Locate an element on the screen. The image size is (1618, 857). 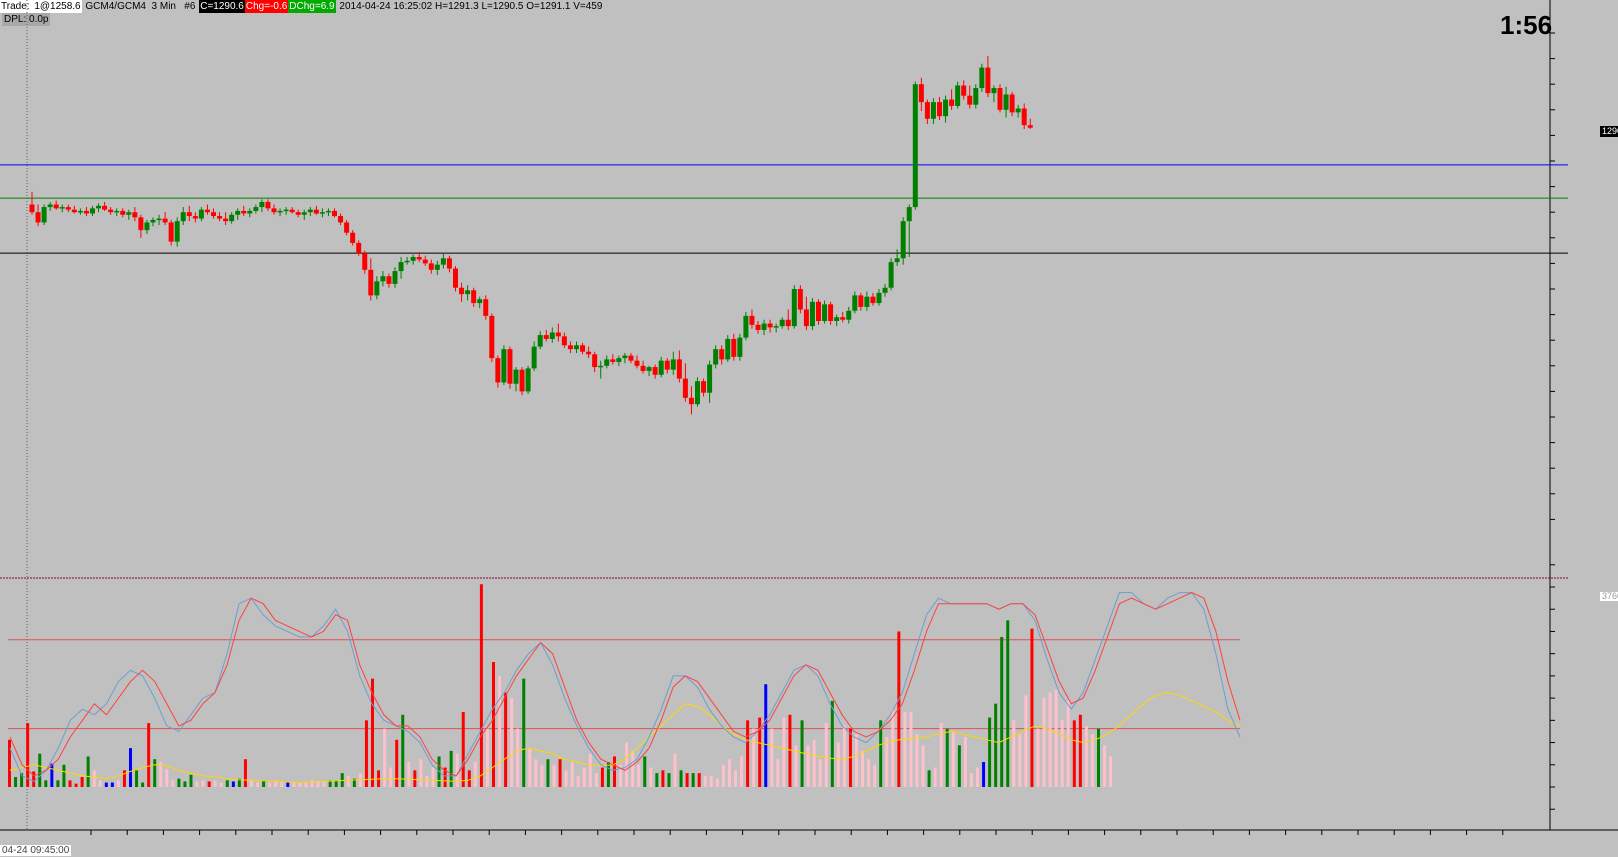
change-badge: Chg=-0.6 is located at coordinates (266, 6).